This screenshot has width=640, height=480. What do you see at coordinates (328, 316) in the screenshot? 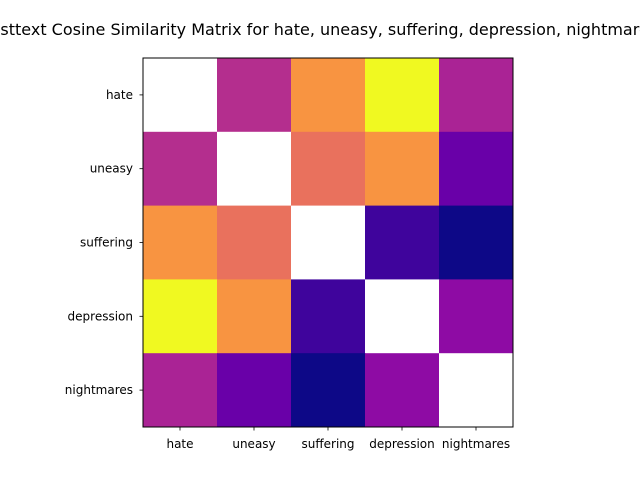
I see `heatmap-cell-depression-suffering` at bounding box center [328, 316].